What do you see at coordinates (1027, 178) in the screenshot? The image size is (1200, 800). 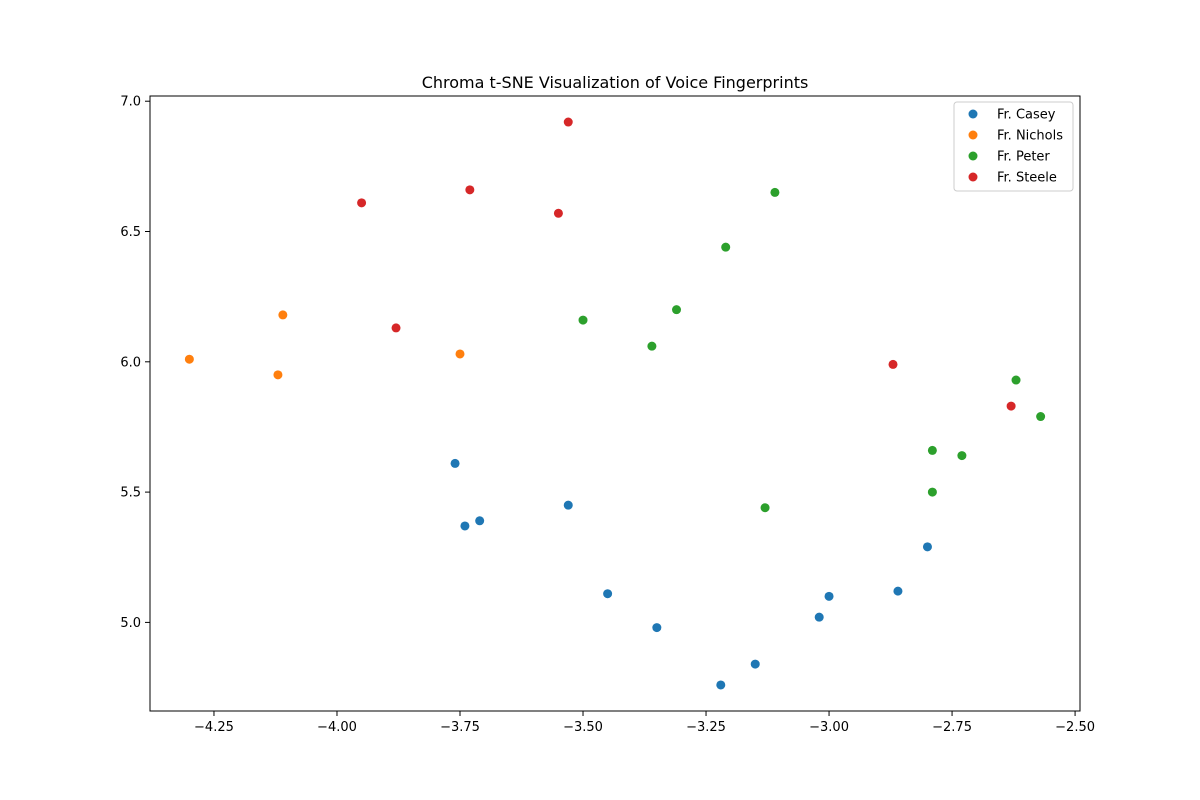 I see `legend-label: Fr. Steele` at bounding box center [1027, 178].